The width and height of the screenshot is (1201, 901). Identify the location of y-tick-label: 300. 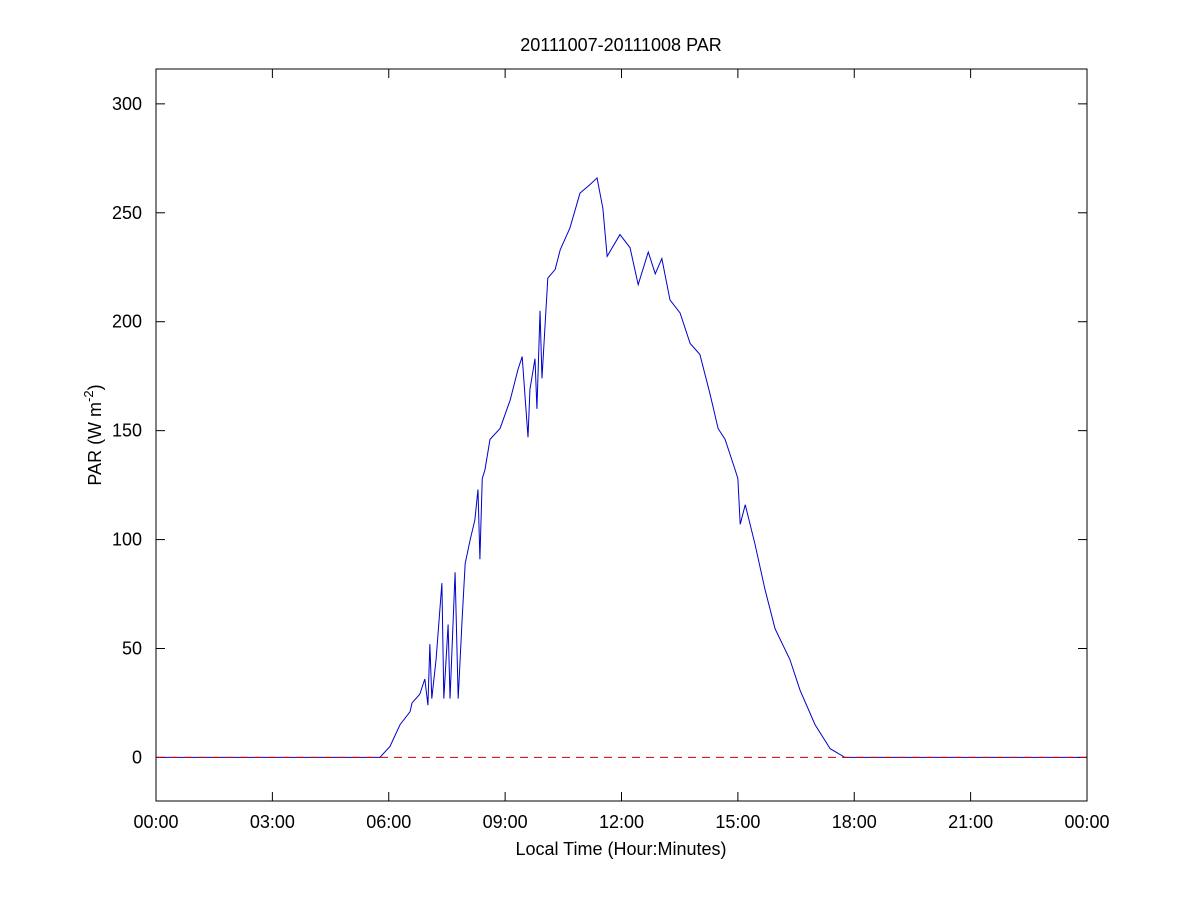
(127, 104).